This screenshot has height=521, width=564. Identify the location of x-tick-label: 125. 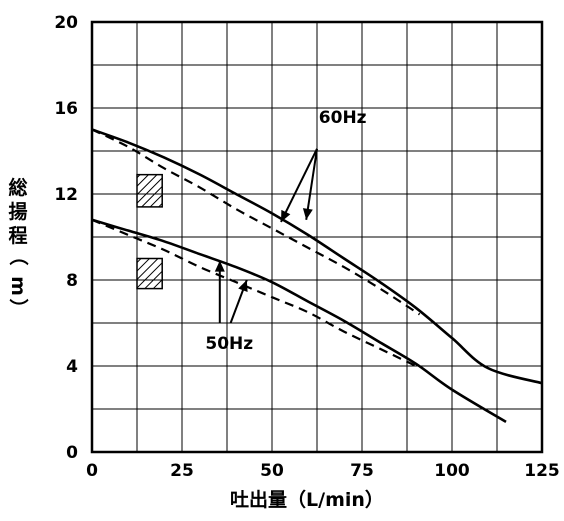
(542, 471).